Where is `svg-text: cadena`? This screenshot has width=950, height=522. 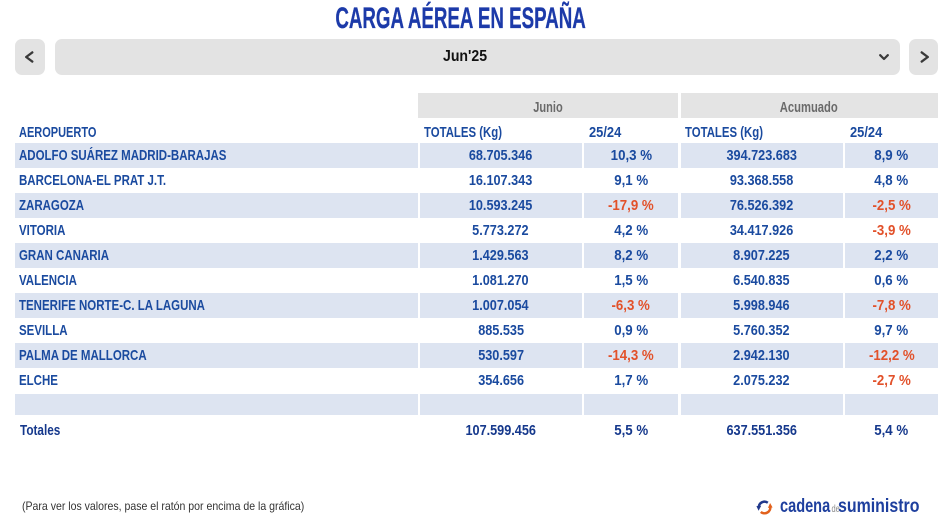 svg-text: cadena is located at coordinates (805, 505).